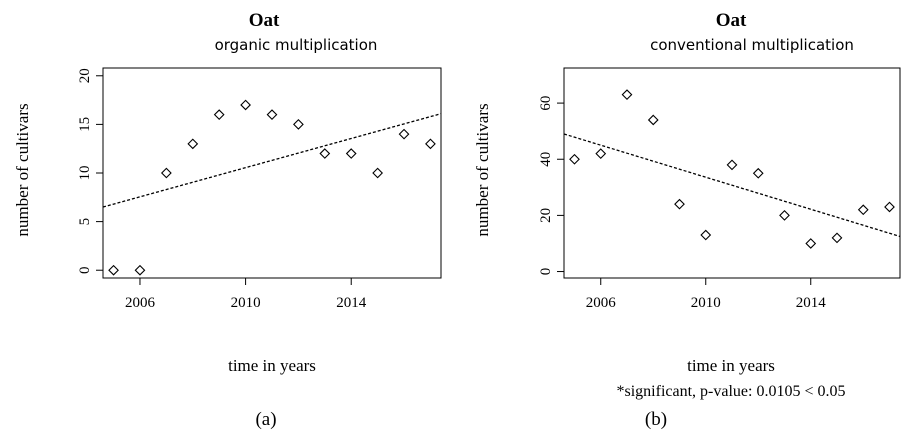 This screenshot has width=912, height=437. I want to click on y-tick-label: 15, so click(85, 124).